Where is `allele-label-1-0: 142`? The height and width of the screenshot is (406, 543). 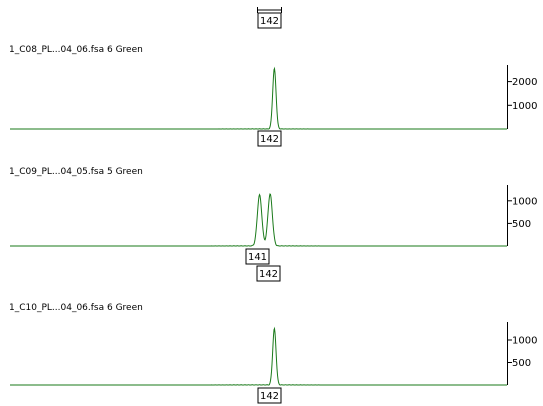
allele-label-1-0: 142 is located at coordinates (269, 138).